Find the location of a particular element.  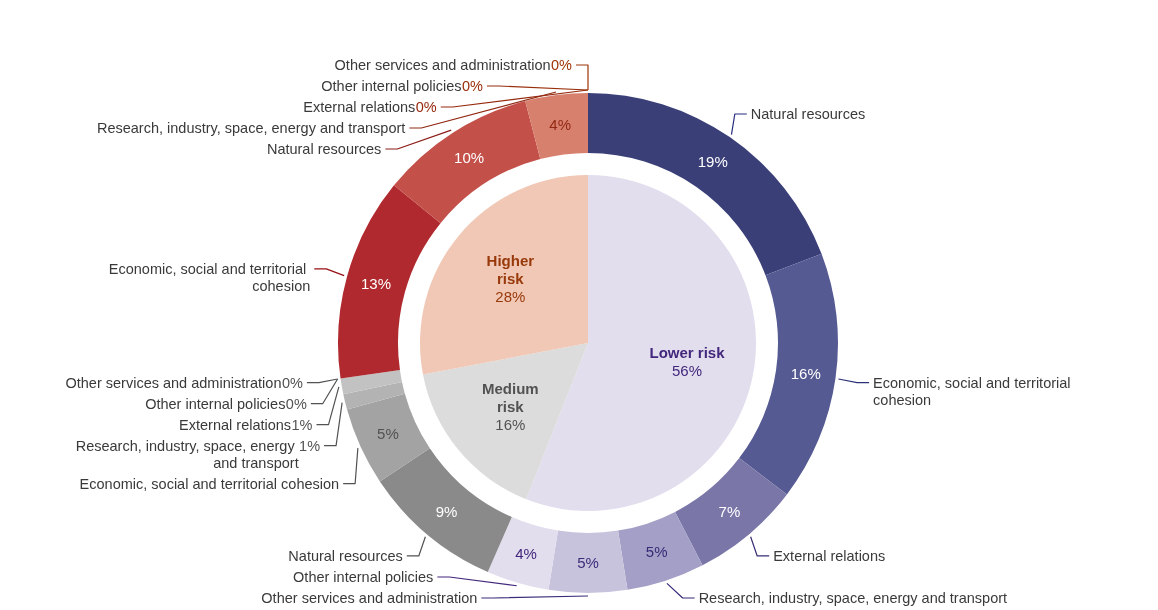

data-label: 13% is located at coordinates (375, 284).